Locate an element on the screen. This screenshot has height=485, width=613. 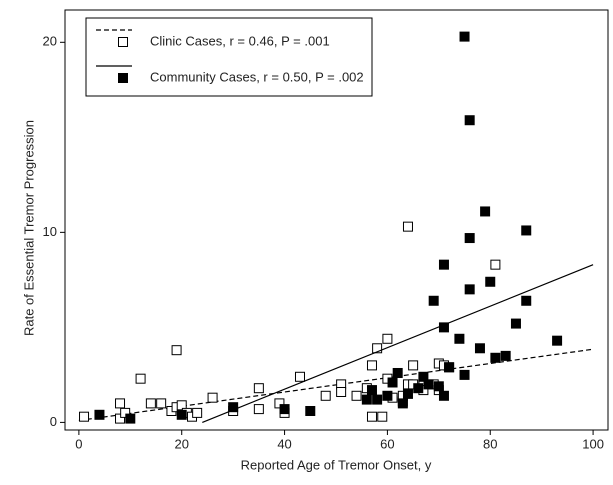
x-tick-label: 80 is located at coordinates (490, 443).